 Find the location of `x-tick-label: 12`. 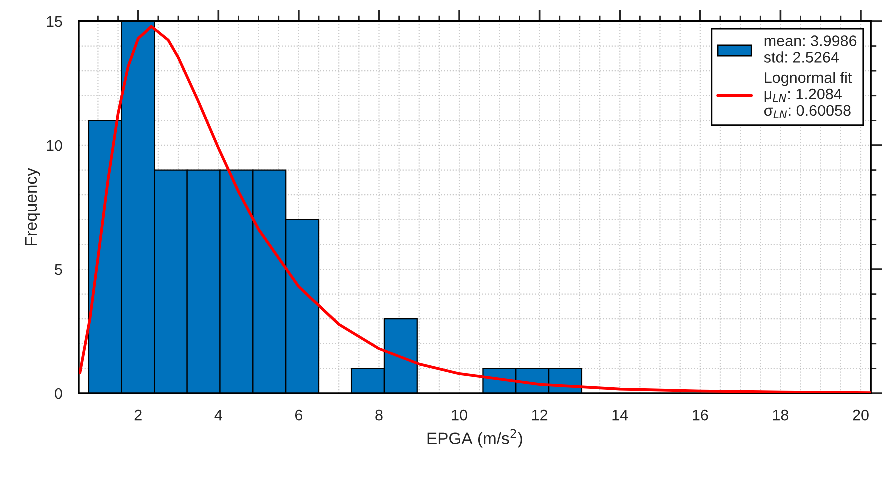

x-tick-label: 12 is located at coordinates (540, 415).